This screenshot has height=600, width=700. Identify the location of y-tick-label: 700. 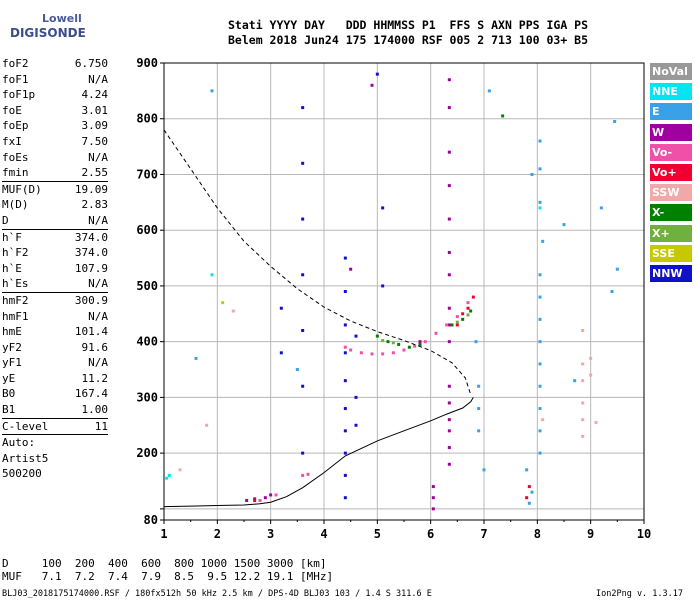
(147, 174).